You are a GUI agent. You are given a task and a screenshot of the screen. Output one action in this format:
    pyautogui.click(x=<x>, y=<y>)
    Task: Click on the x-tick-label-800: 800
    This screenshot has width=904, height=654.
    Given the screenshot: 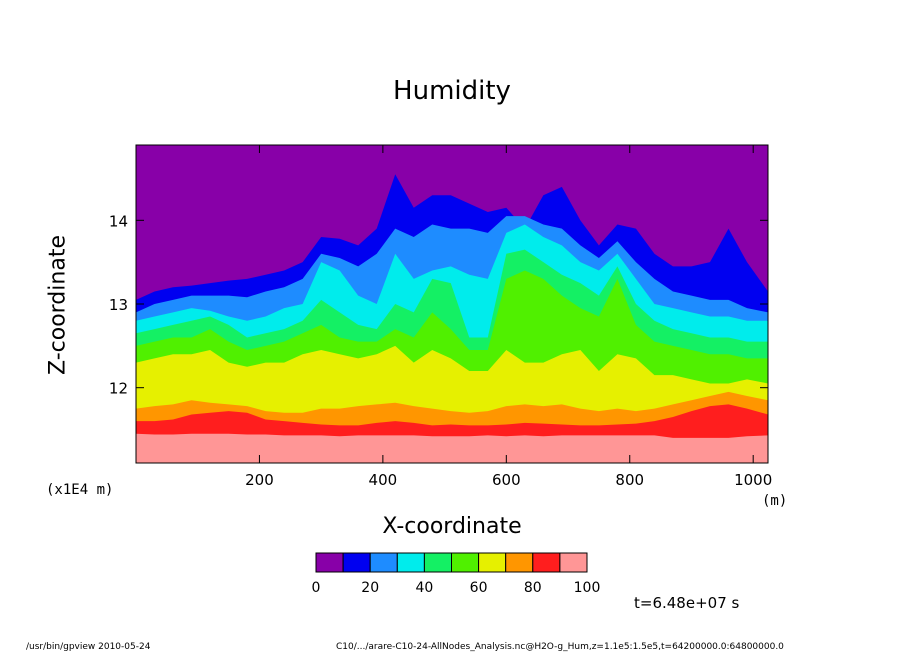 What is the action you would take?
    pyautogui.click(x=629, y=480)
    